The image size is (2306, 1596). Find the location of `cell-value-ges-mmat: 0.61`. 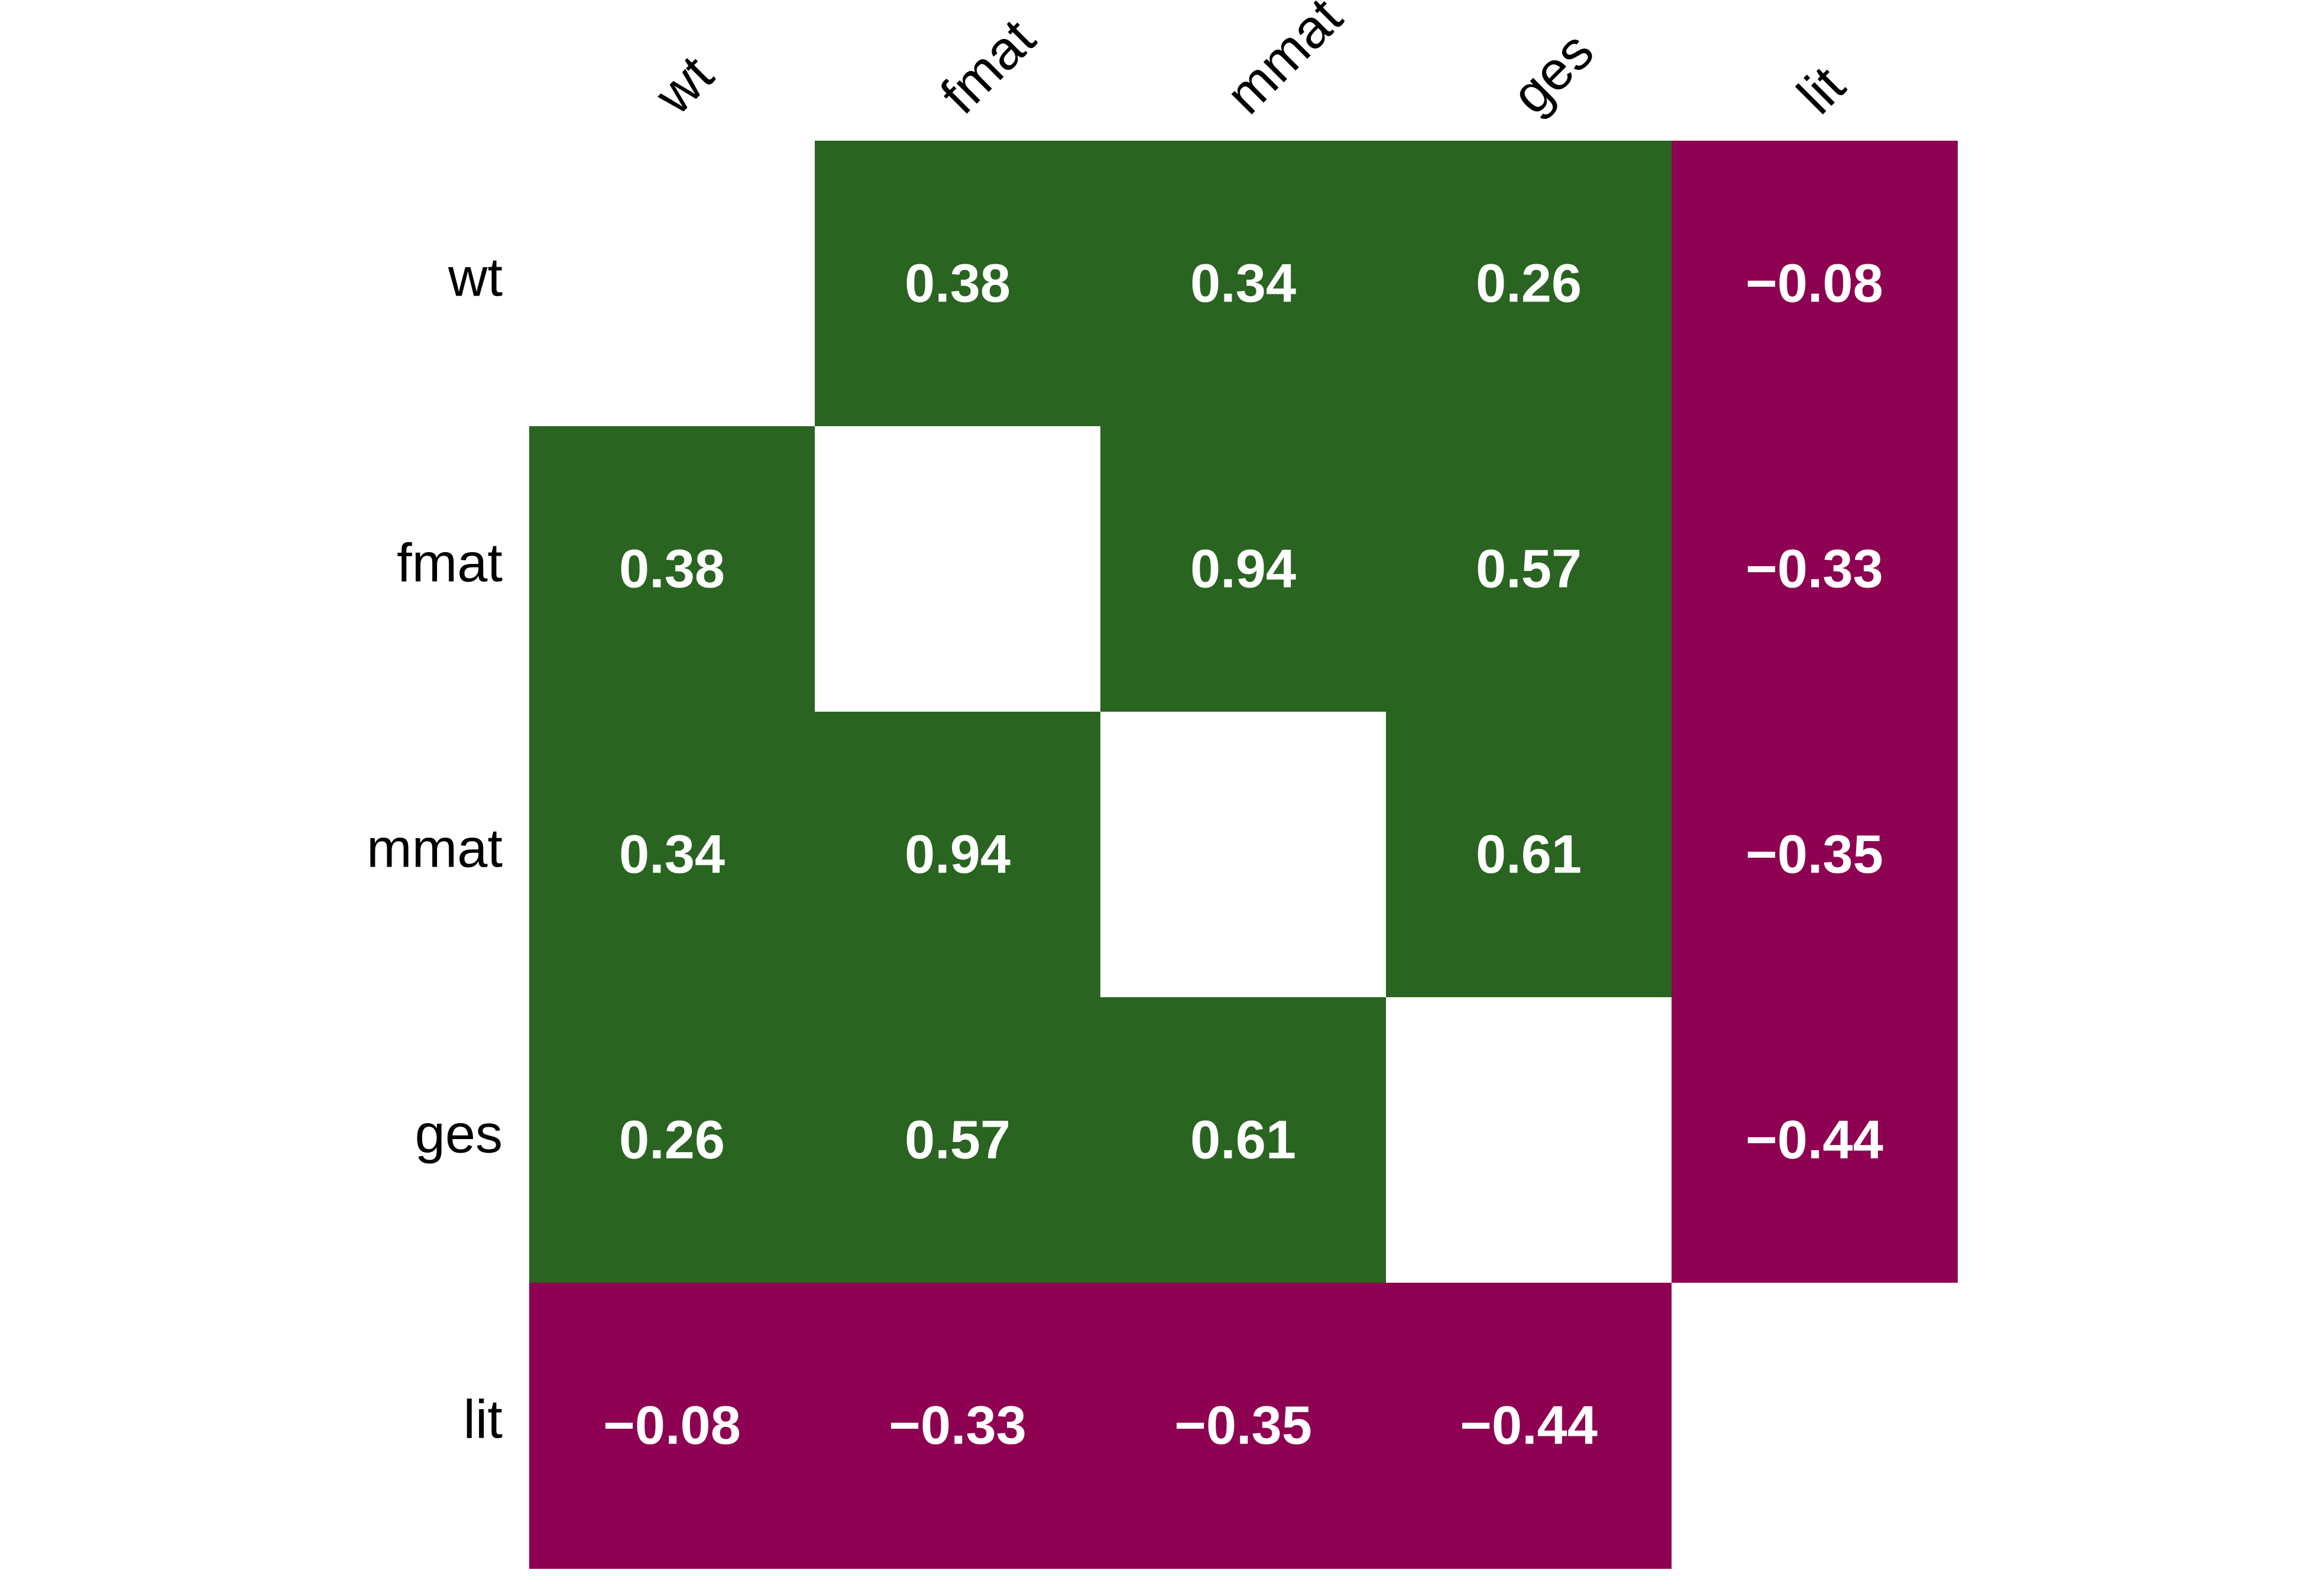

cell-value-ges-mmat: 0.61 is located at coordinates (1243, 1140).